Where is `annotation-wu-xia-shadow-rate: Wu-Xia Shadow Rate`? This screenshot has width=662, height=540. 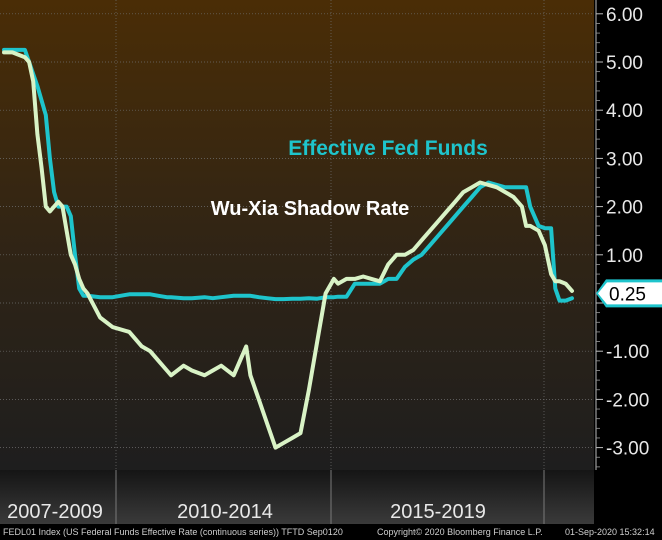
annotation-wu-xia-shadow-rate: Wu-Xia Shadow Rate is located at coordinates (310, 209).